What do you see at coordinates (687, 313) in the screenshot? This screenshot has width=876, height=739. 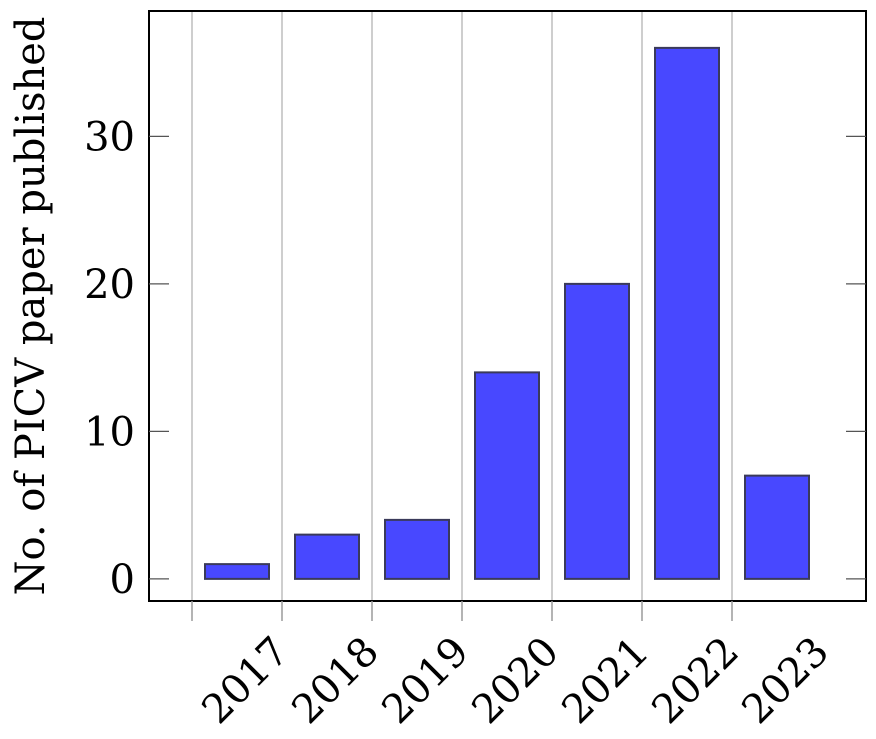 I see `bar-2022` at bounding box center [687, 313].